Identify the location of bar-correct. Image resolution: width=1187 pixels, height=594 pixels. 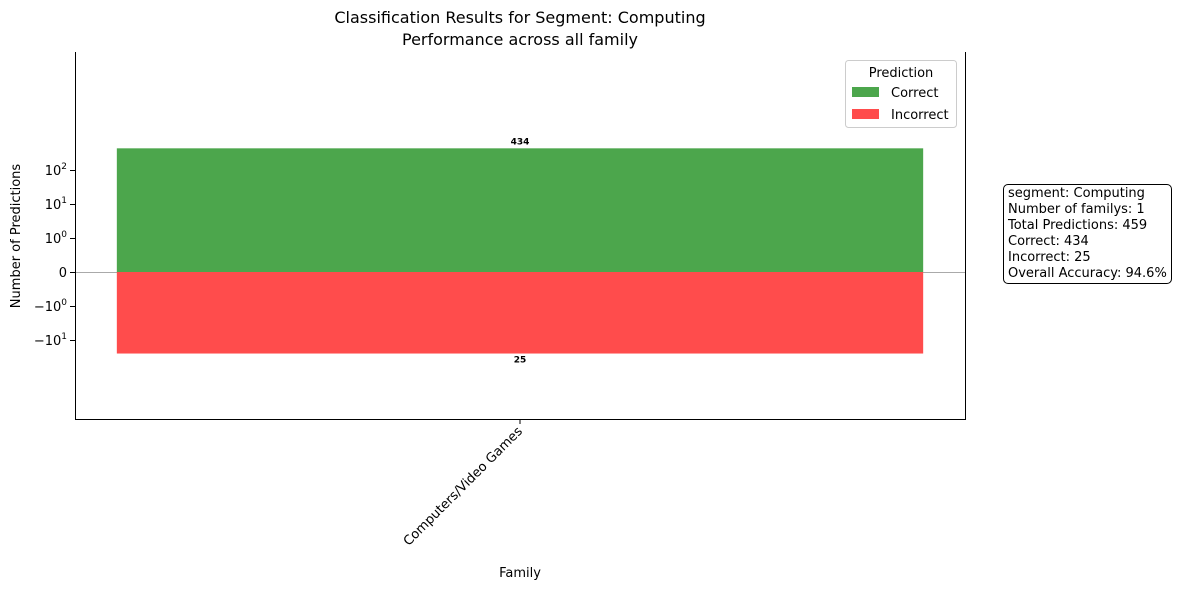
(520, 210).